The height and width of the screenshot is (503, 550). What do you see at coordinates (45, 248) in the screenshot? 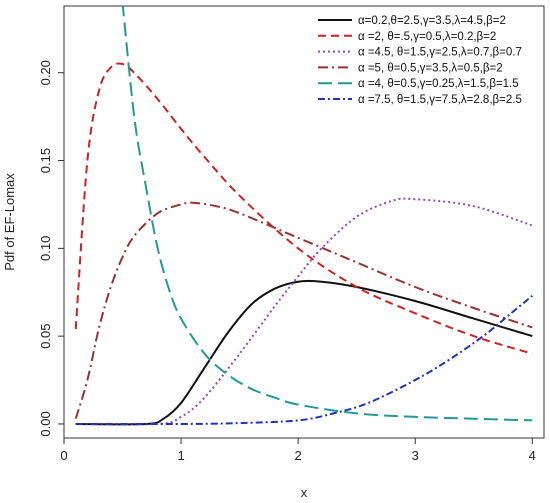
I see `y-tick-label: 0.10` at bounding box center [45, 248].